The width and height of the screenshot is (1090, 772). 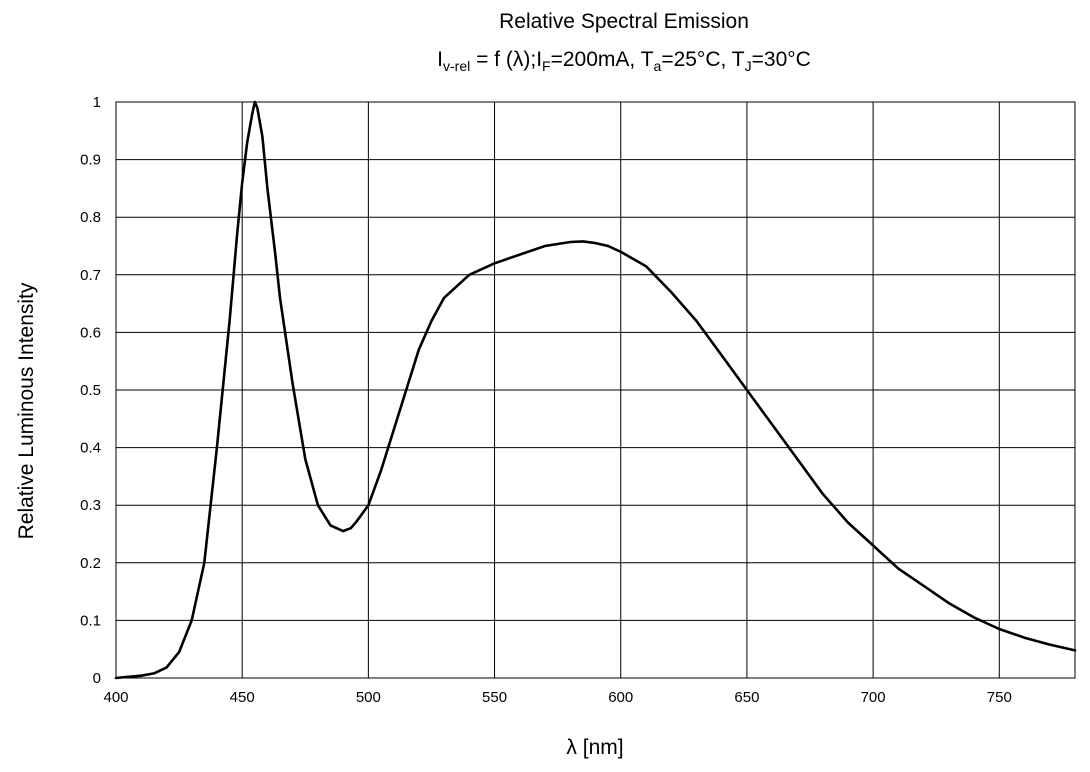 What do you see at coordinates (90, 160) in the screenshot?
I see `y-tick-label: 0.9` at bounding box center [90, 160].